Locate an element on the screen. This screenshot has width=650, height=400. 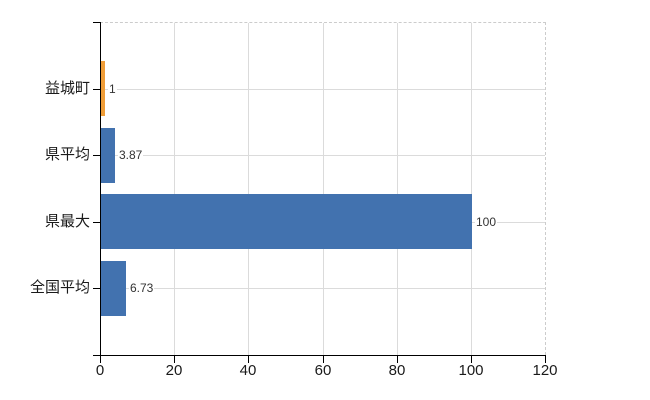
bar-value-label: 1 is located at coordinates (112, 89).